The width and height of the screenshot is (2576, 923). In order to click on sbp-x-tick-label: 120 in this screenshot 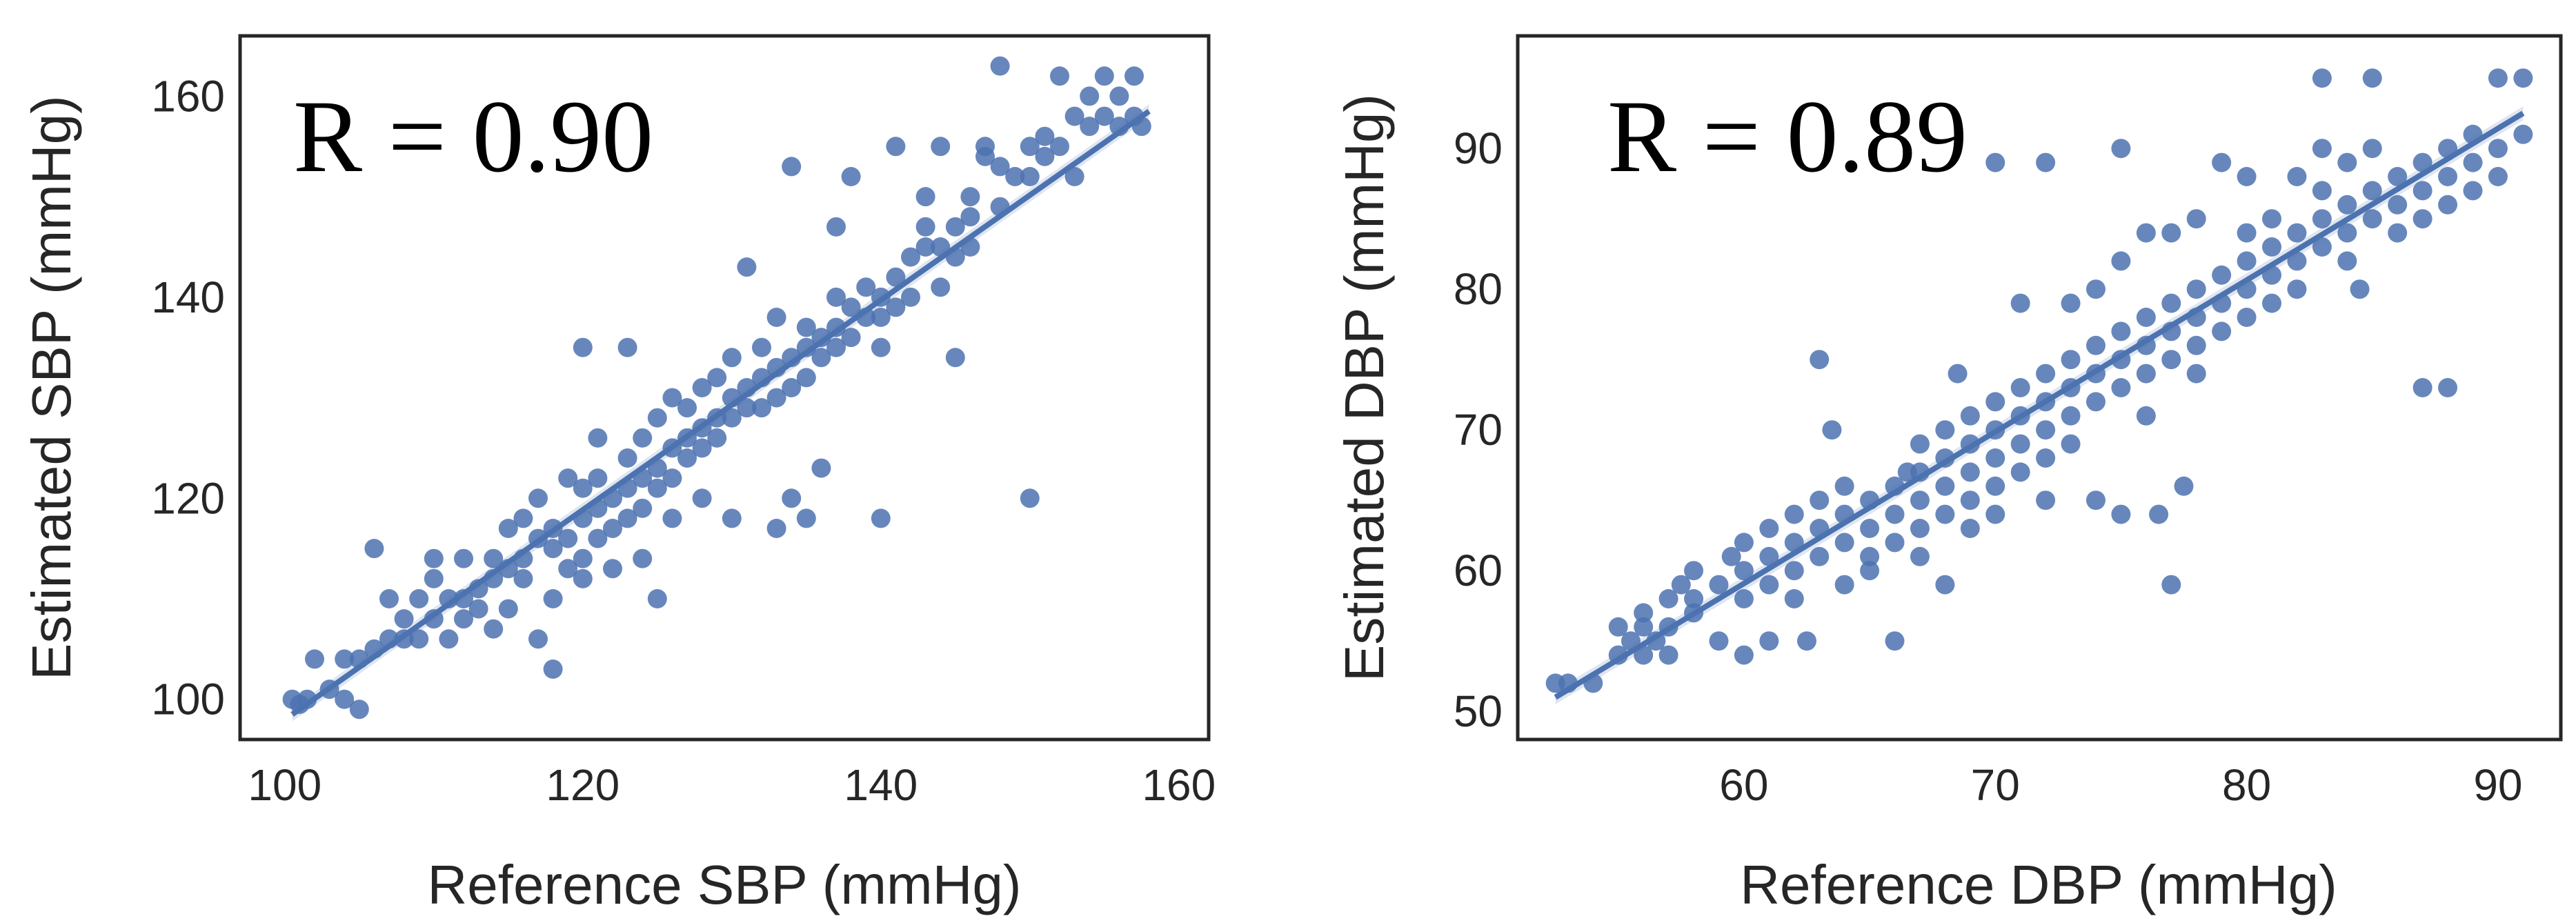, I will do `click(583, 785)`.